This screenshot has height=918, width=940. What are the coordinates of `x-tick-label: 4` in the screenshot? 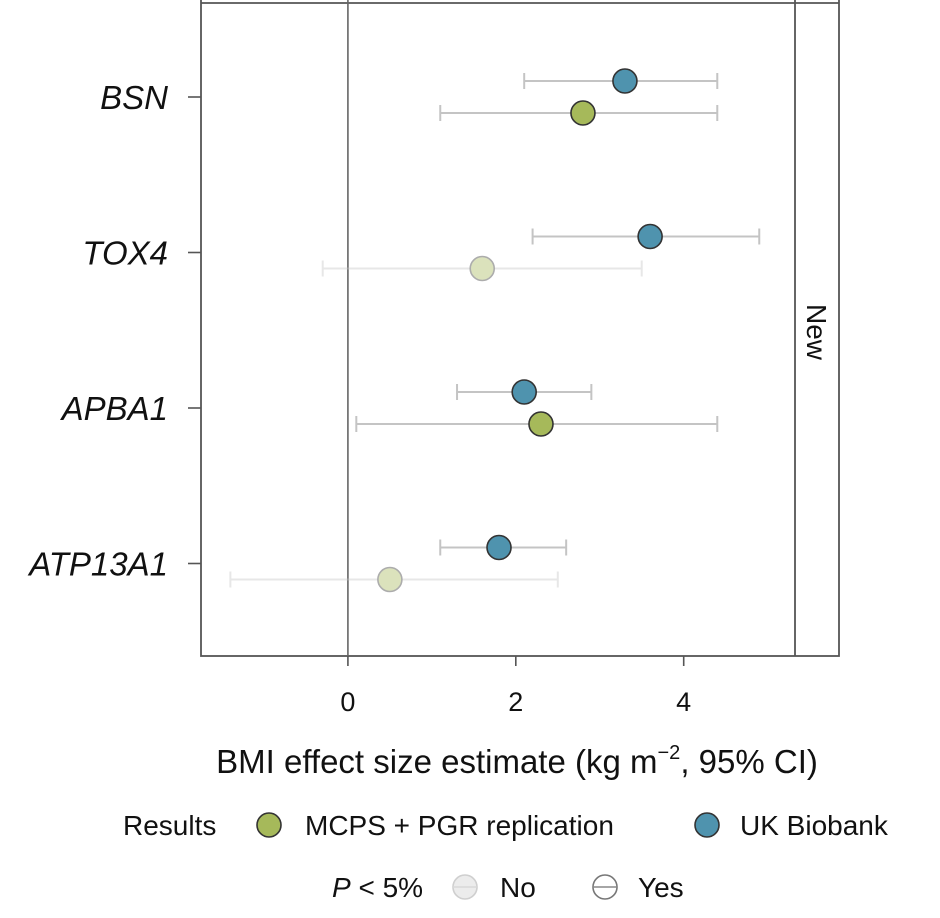 It's located at (683, 702).